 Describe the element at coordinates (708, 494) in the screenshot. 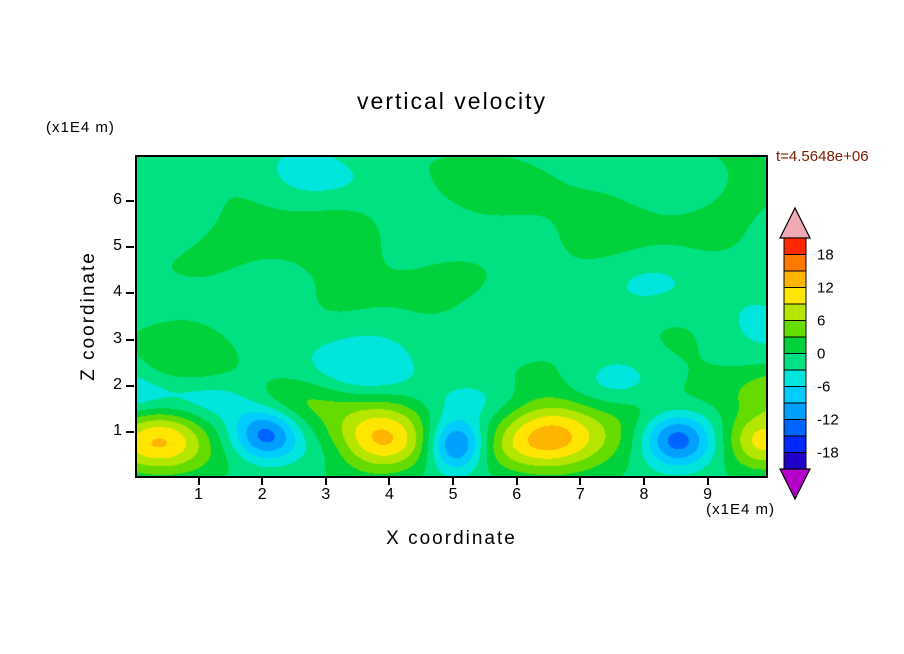

I see `x-tick-label: 9` at that location.